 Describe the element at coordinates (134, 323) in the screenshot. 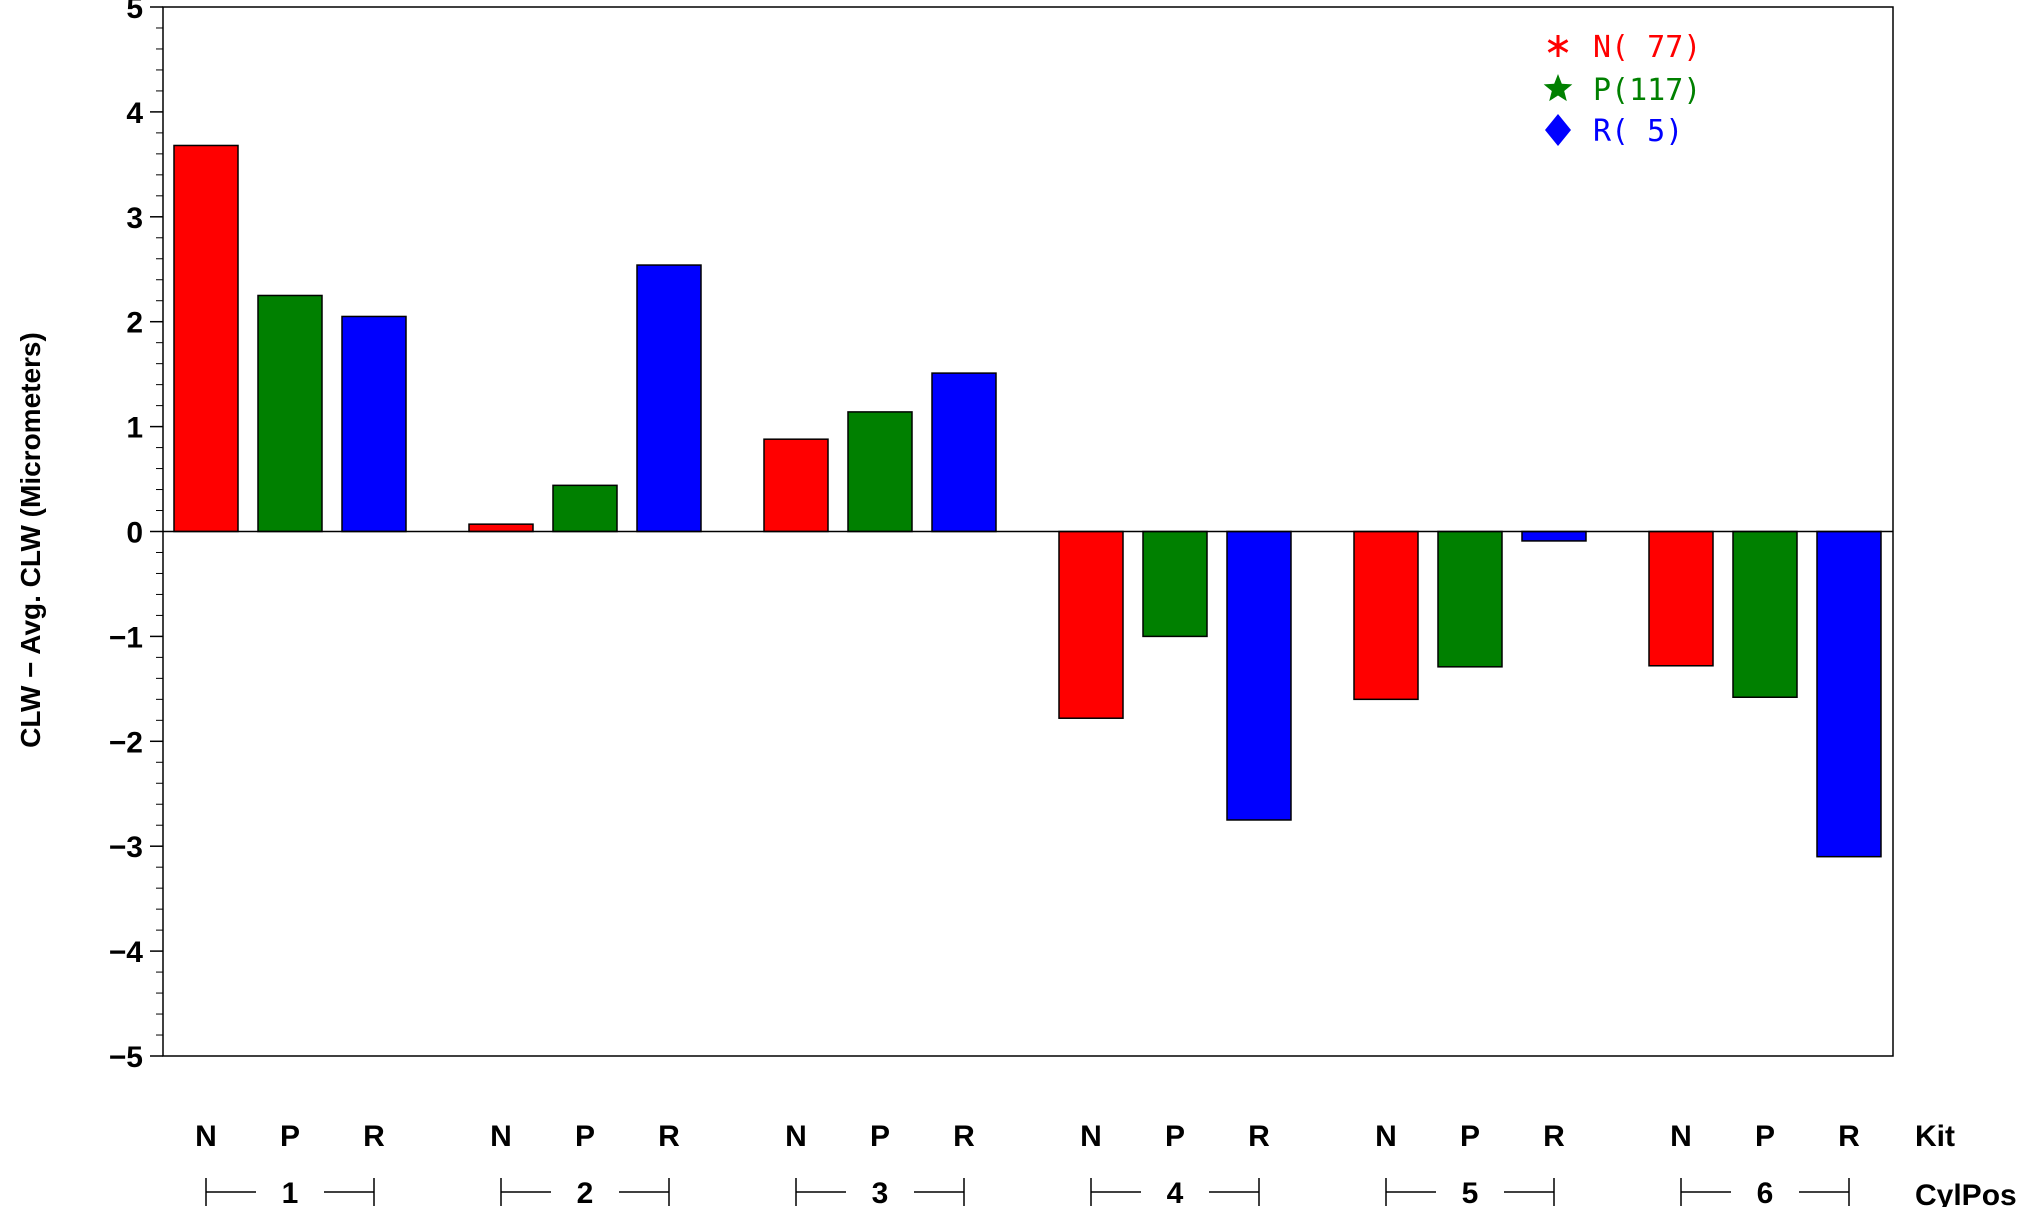

I see `y-tick-label: 2` at that location.